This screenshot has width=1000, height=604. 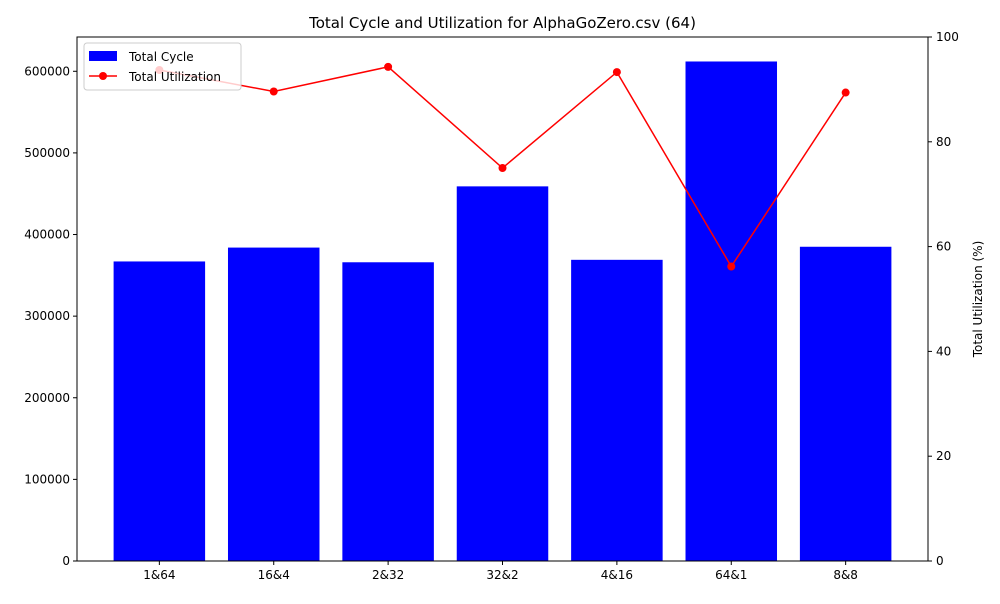 I want to click on legend-swatch-total-cycle, so click(x=103, y=56).